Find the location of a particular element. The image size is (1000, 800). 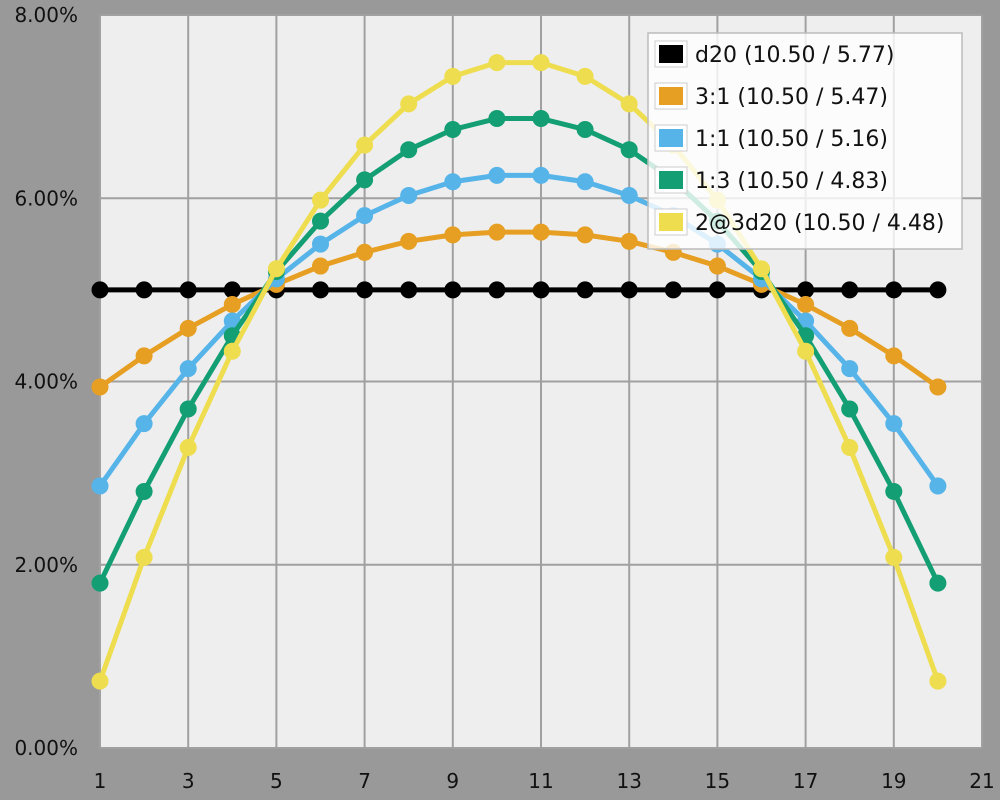

legend-entry-label: d20 (10.50 / 5.77) is located at coordinates (794, 55).